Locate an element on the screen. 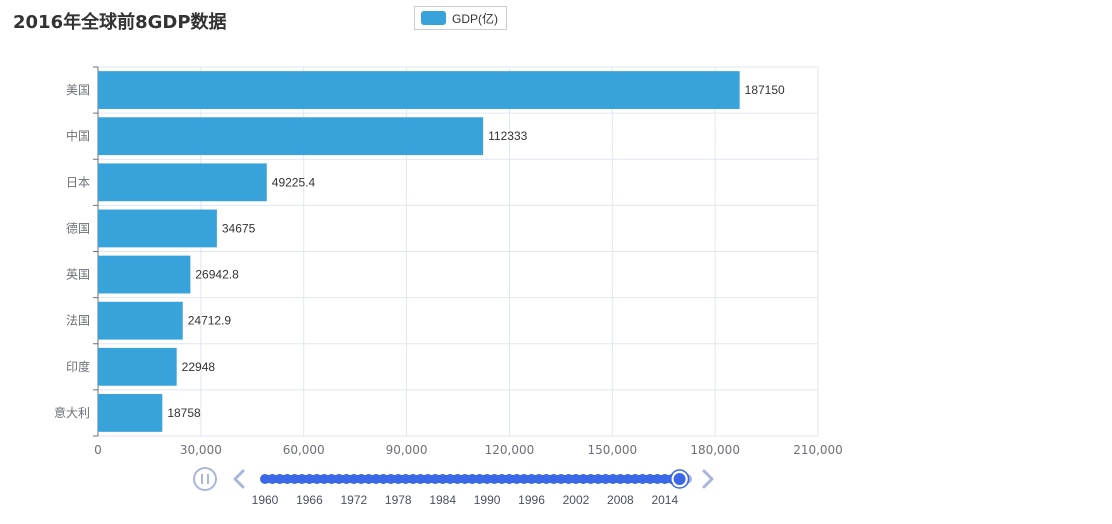 This screenshot has width=1112, height=524. y-category-label: 印度 is located at coordinates (78, 366).